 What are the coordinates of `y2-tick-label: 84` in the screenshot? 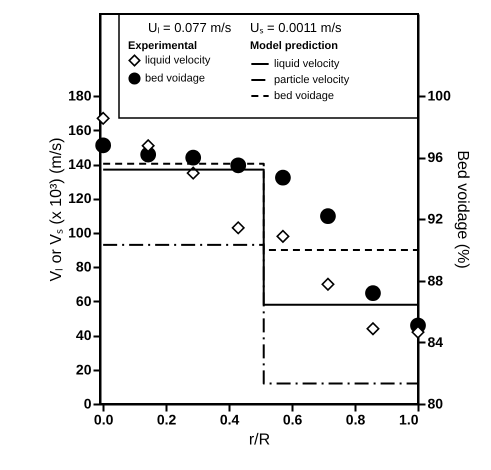 It's located at (436, 342).